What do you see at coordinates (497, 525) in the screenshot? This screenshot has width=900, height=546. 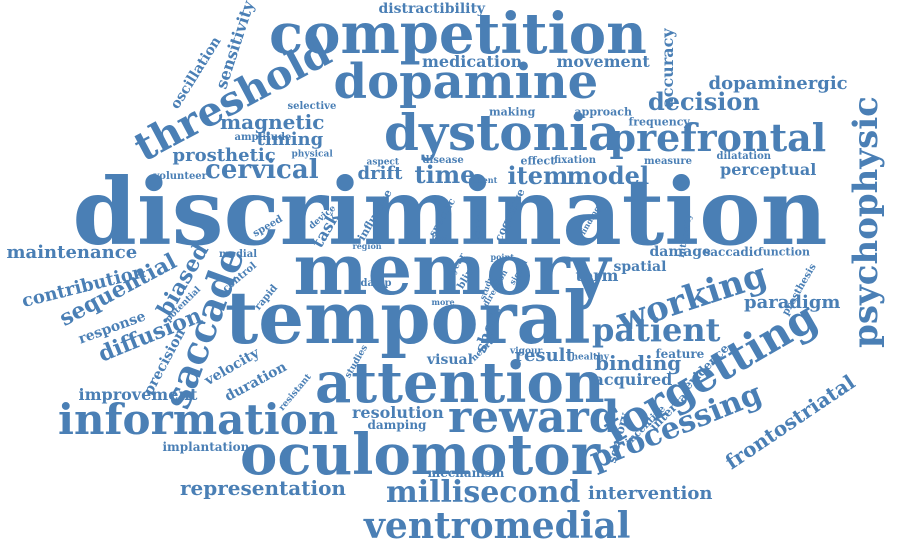 I see `word-ventromedial: ventromedial` at bounding box center [497, 525].